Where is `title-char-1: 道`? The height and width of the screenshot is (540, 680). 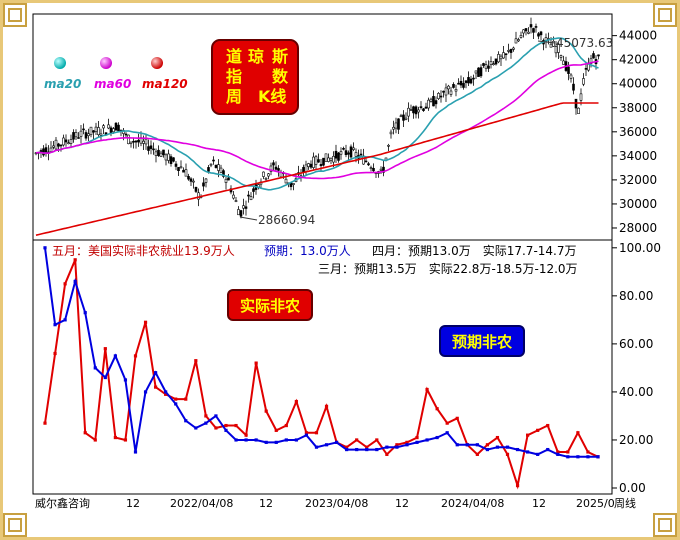
title-char-1: 道 is located at coordinates (234, 56).